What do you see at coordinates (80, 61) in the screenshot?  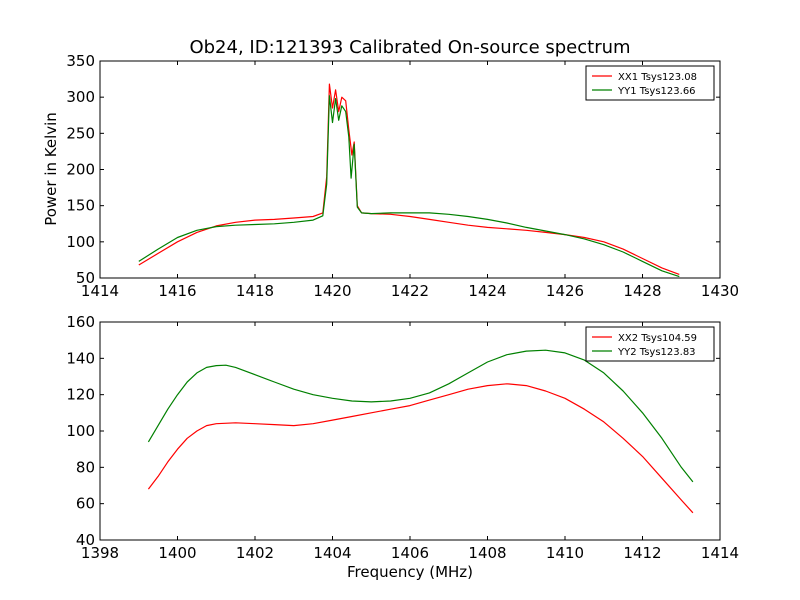 I see `chart-1-y-tick-label: 350` at bounding box center [80, 61].